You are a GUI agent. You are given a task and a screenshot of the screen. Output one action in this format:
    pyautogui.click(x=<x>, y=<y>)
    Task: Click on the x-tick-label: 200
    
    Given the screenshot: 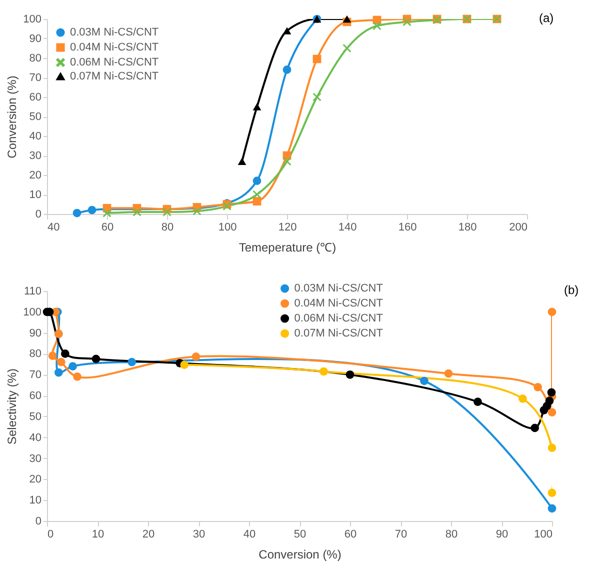 What is the action you would take?
    pyautogui.click(x=518, y=228)
    